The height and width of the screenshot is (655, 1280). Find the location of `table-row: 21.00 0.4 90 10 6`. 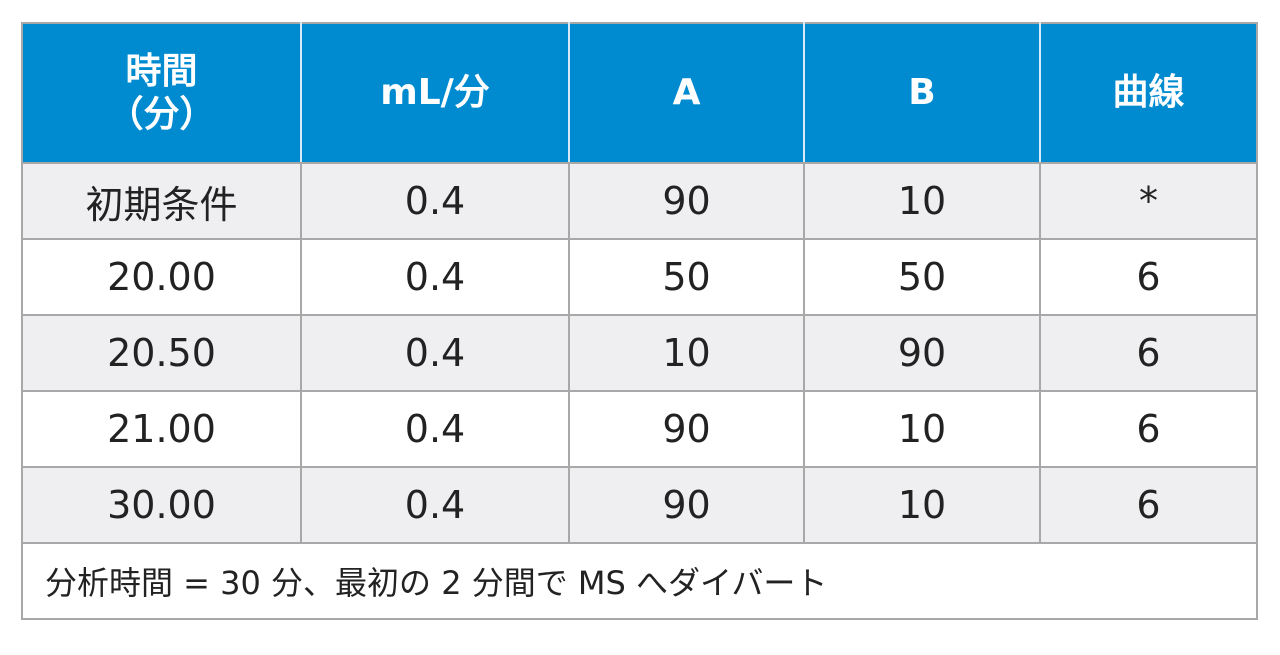

table-row: 21.00 0.4 90 10 6 is located at coordinates (639, 429).